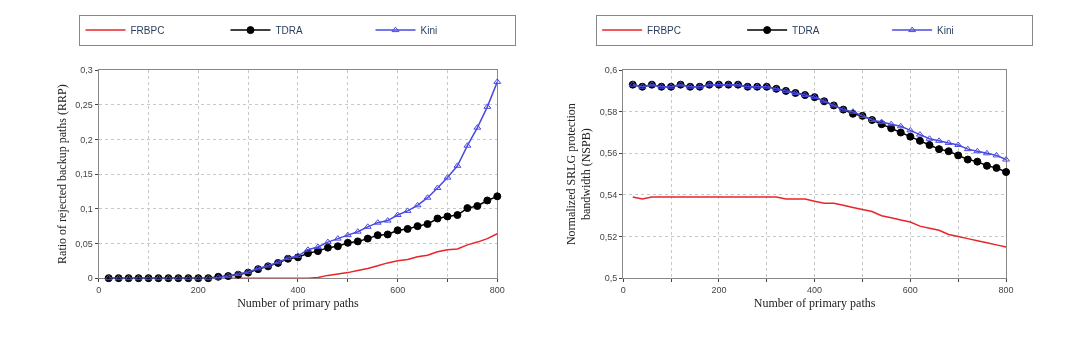  Describe the element at coordinates (608, 153) in the screenshot. I see `y-tick-label: 0,56` at that location.